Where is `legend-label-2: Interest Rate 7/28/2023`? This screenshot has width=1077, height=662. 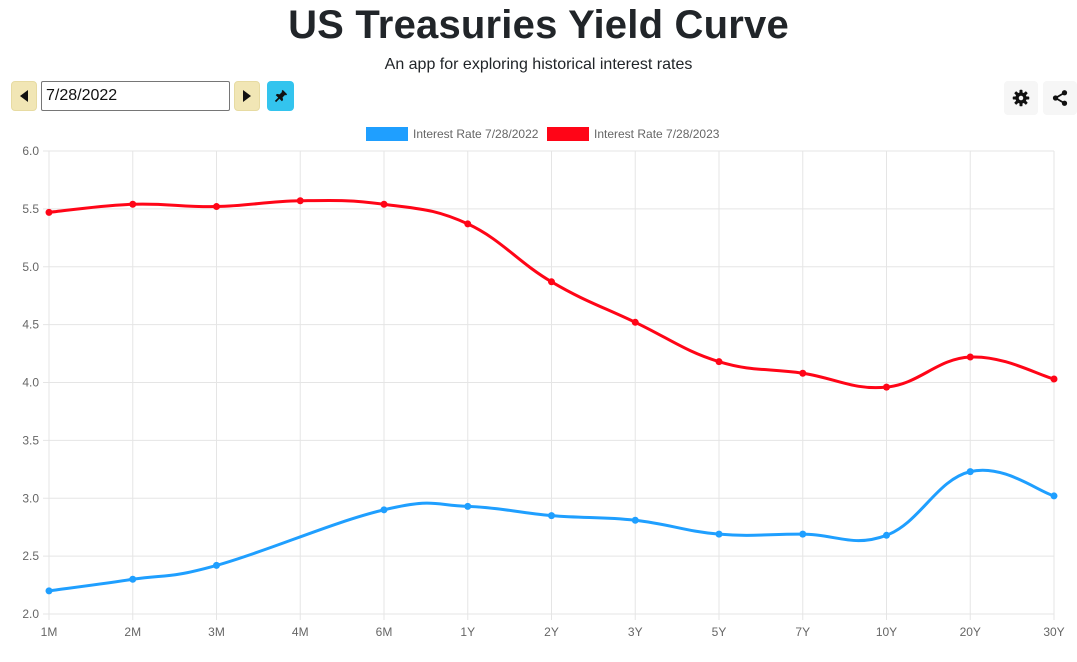 legend-label-2: Interest Rate 7/28/2023 is located at coordinates (657, 134).